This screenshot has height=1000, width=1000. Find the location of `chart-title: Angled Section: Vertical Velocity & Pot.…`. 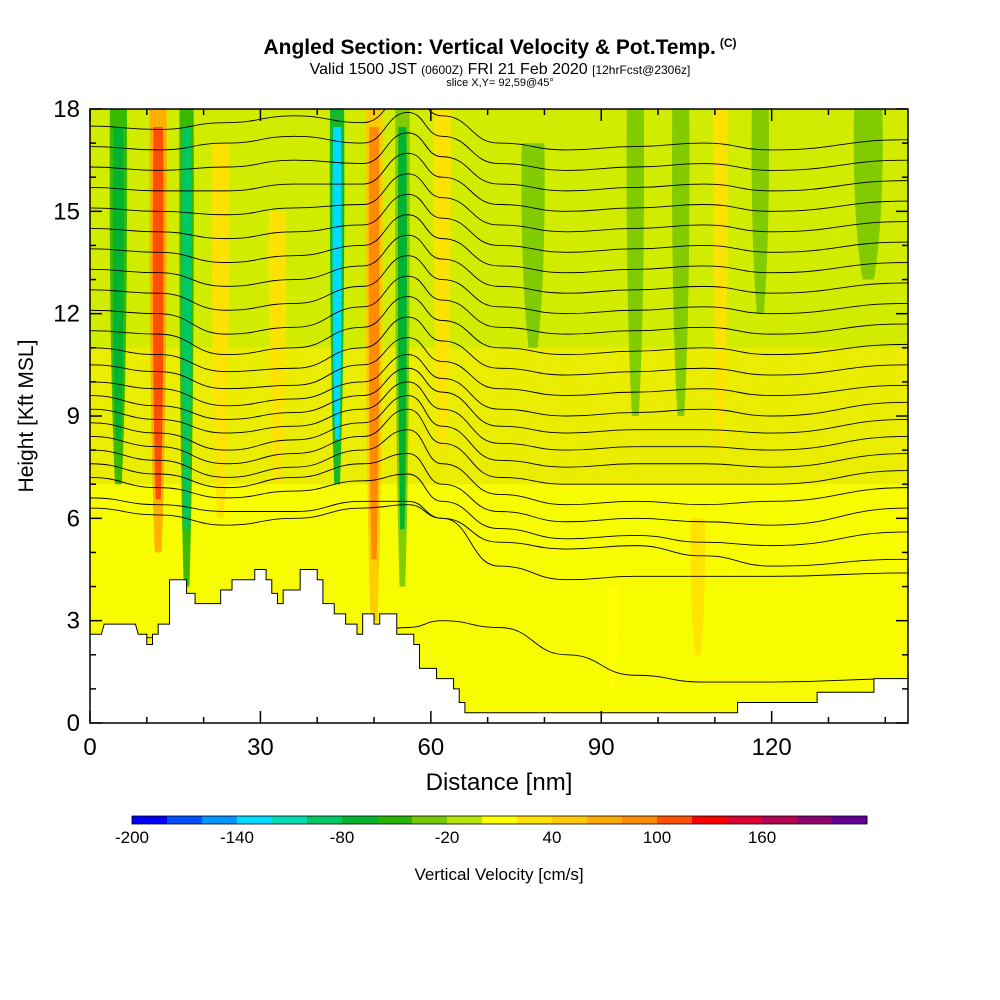

chart-title: Angled Section: Vertical Velocity & Pot.… is located at coordinates (500, 48).